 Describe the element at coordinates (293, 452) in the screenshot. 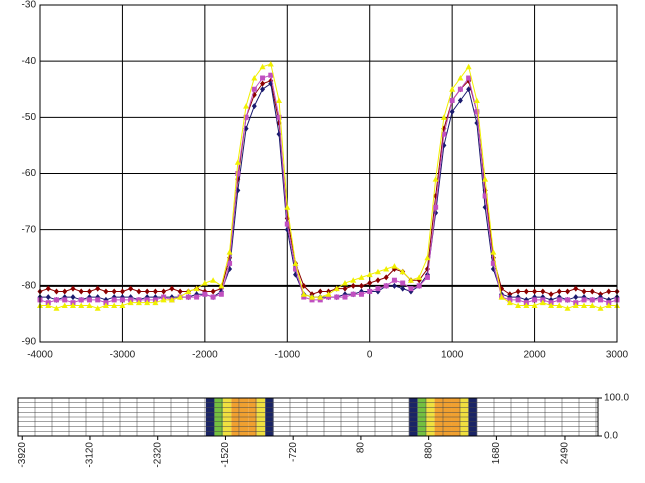

I see `x-tick-label: -720` at that location.